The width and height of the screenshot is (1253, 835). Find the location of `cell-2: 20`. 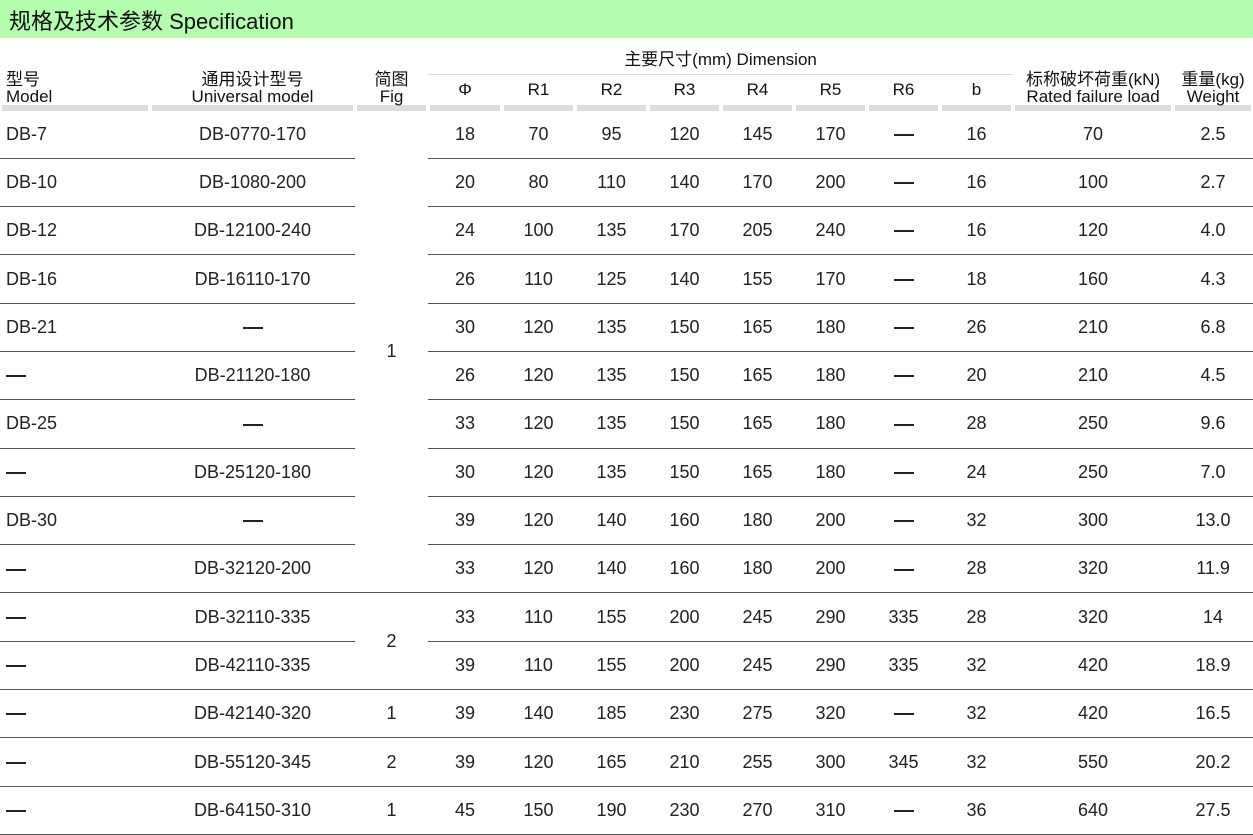

cell-2: 20 is located at coordinates (465, 183).